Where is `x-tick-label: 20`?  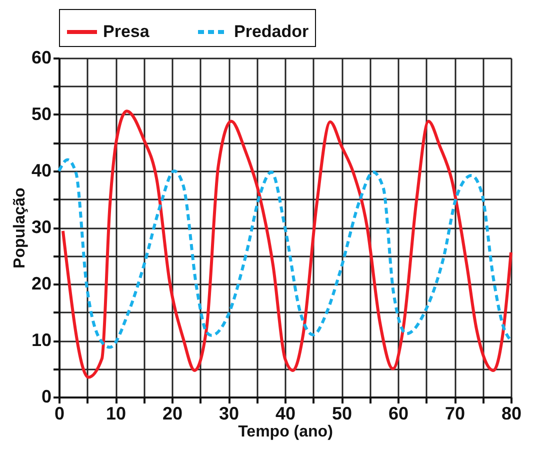 x-tick-label: 20 is located at coordinates (172, 414).